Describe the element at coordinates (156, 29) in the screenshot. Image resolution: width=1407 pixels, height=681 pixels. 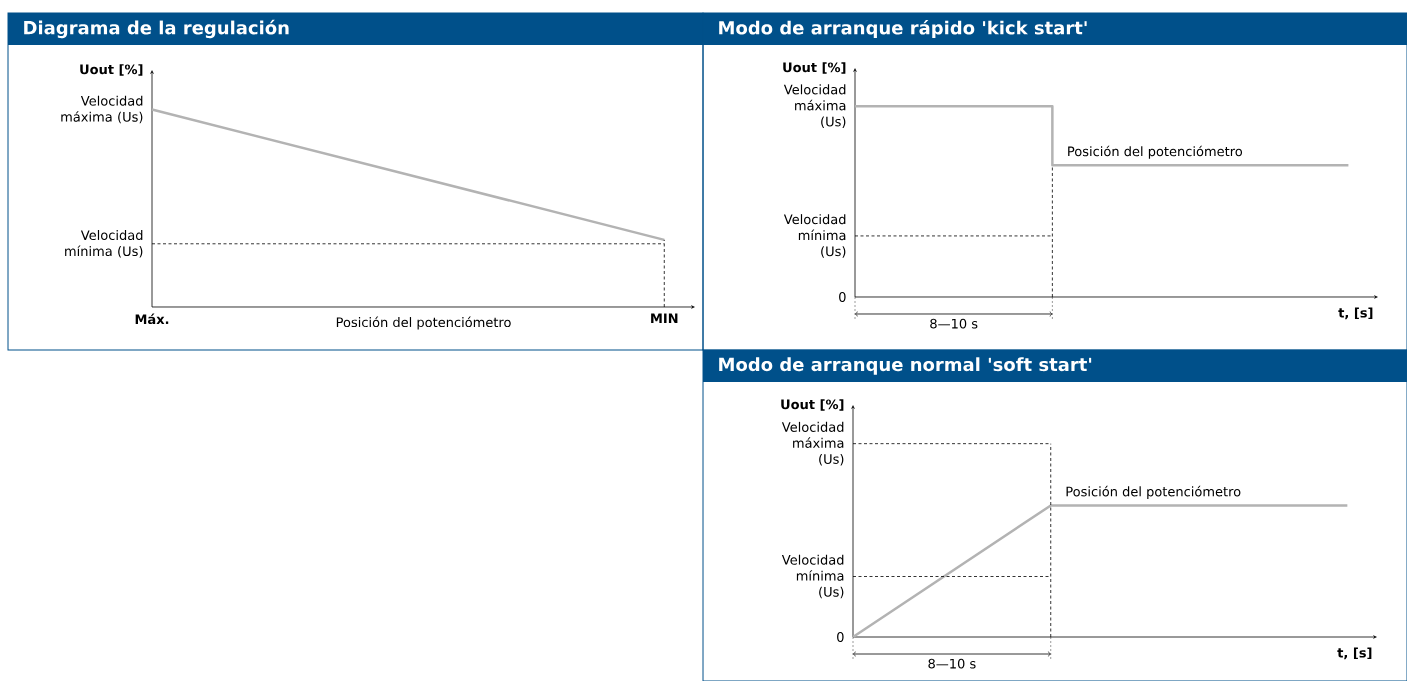
I see `chart-title: Diagrama de la regulación` at that location.